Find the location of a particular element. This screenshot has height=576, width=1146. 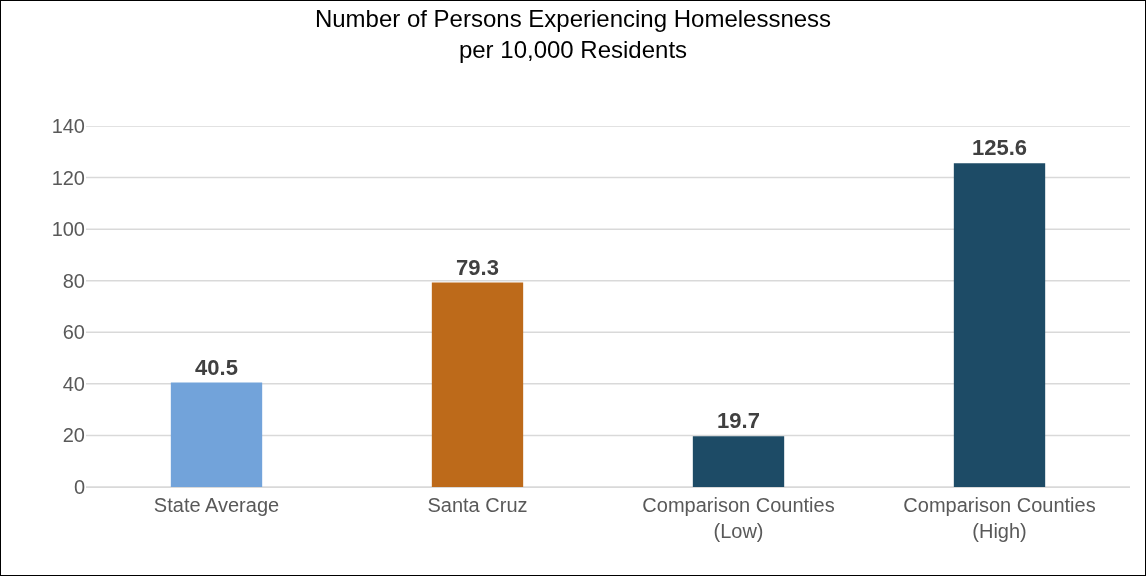

y-tick-label: 140 is located at coordinates (68, 126).